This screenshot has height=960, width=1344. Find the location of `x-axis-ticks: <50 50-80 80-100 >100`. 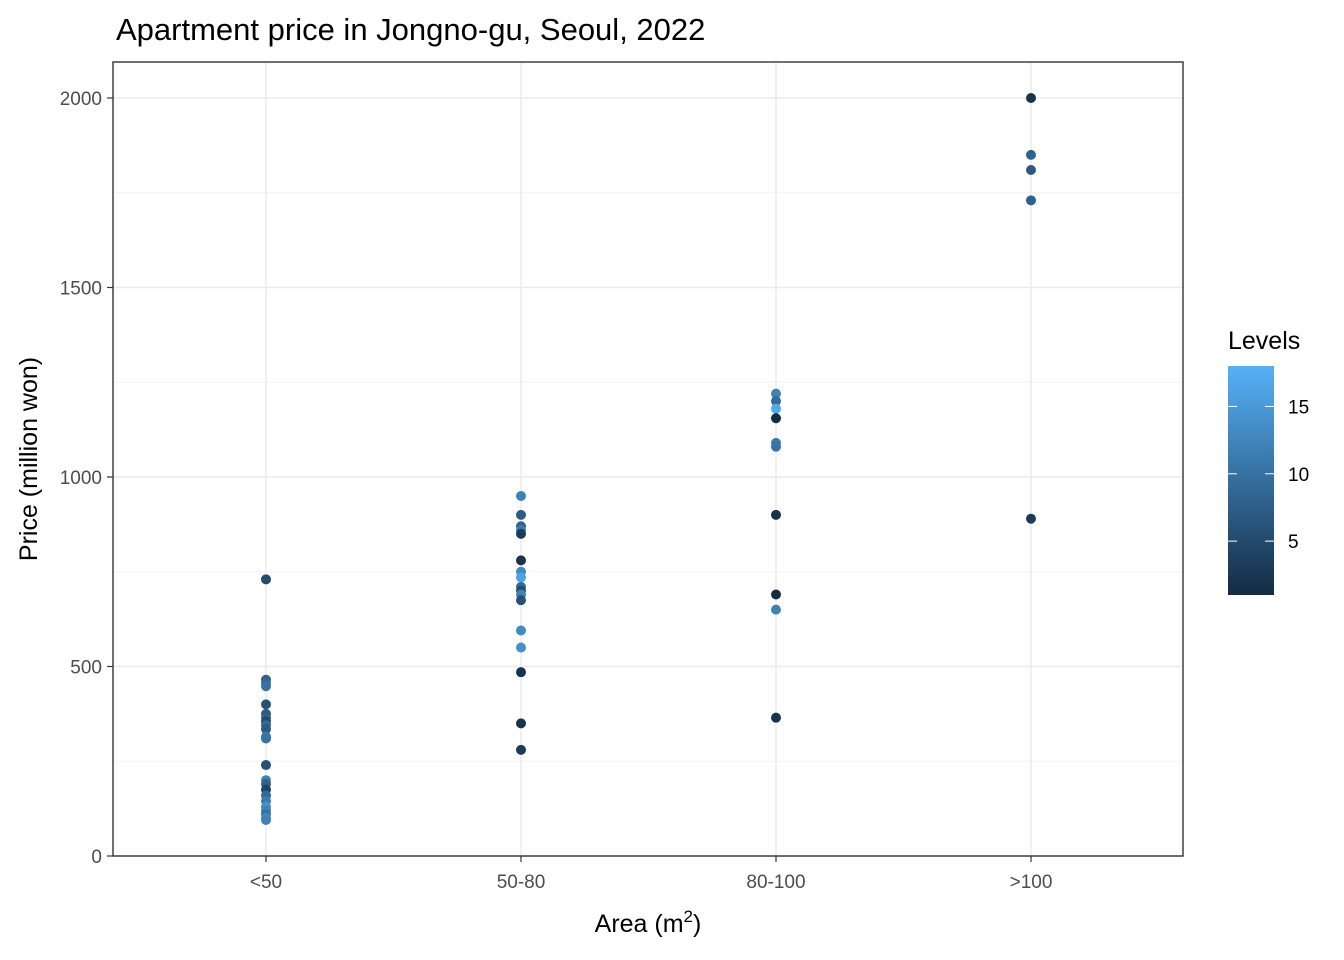

x-axis-ticks: <50 50-80 80-100 >100 is located at coordinates (651, 874).